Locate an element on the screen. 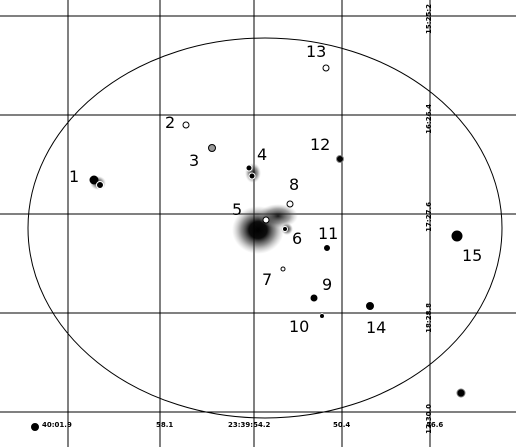  source-label: 4 is located at coordinates (262, 154).